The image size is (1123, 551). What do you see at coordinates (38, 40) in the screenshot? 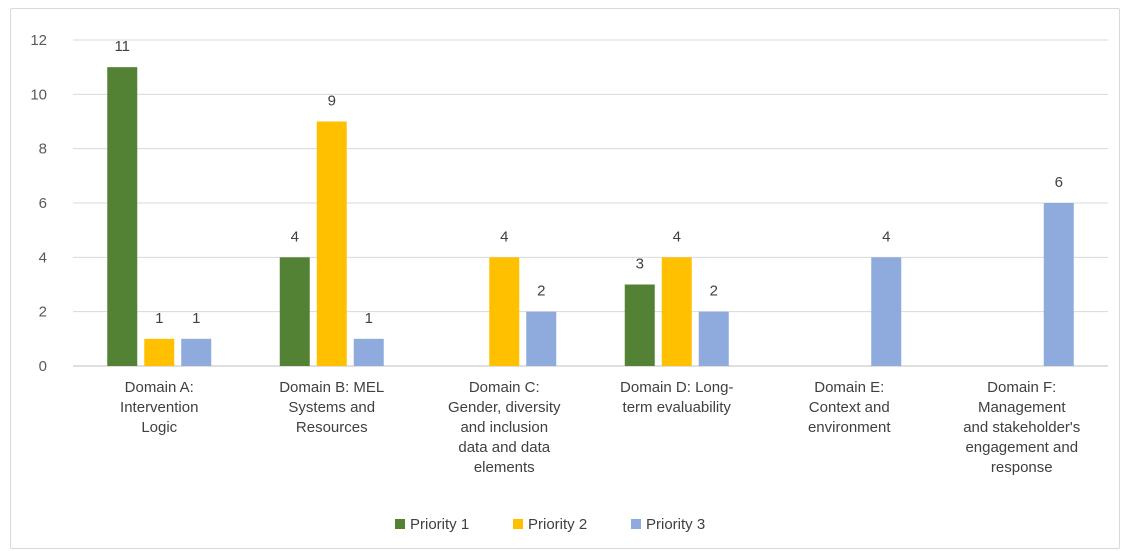
I see `y-tick-label: 12` at bounding box center [38, 40].